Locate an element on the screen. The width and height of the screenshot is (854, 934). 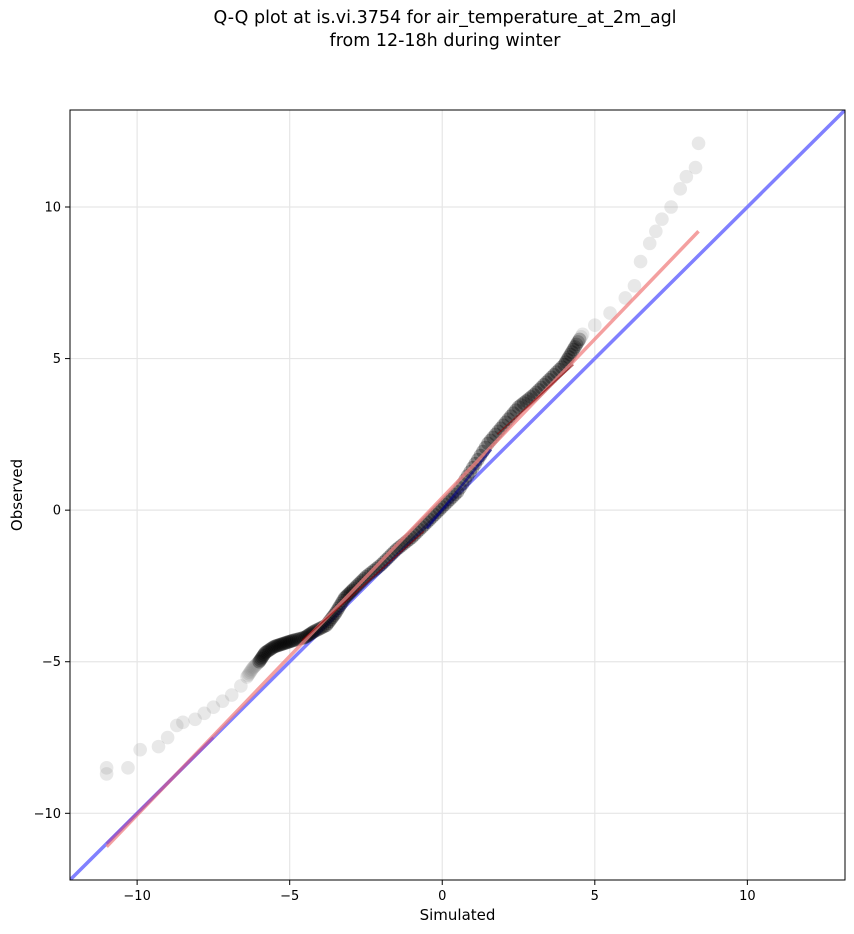
inner-one-to-one-trace is located at coordinates (459, 489).